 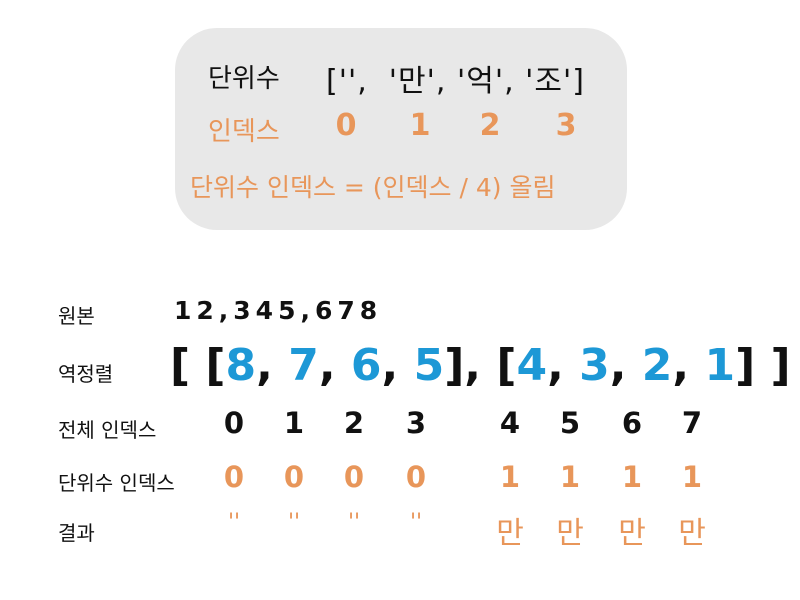 I want to click on formula: 단위수 인덱스 = (인덱스 / 4) 올림, so click(x=373, y=187).